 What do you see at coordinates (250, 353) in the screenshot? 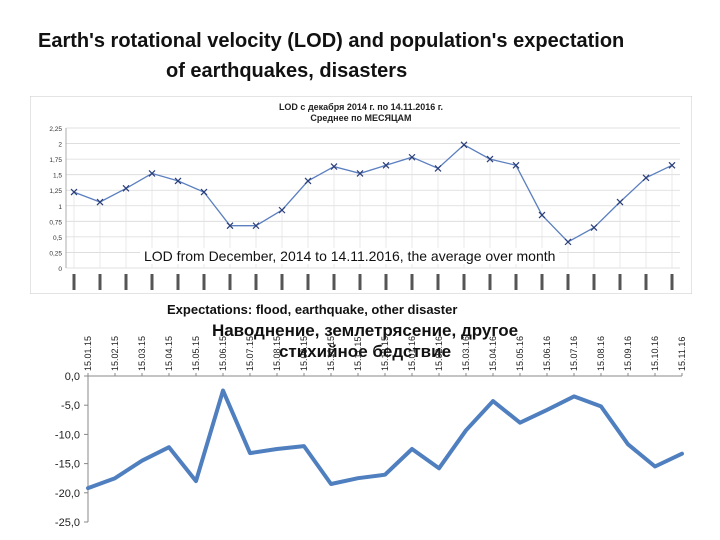
I see `expectations-x-tick-label: 15.07.15` at bounding box center [250, 353].